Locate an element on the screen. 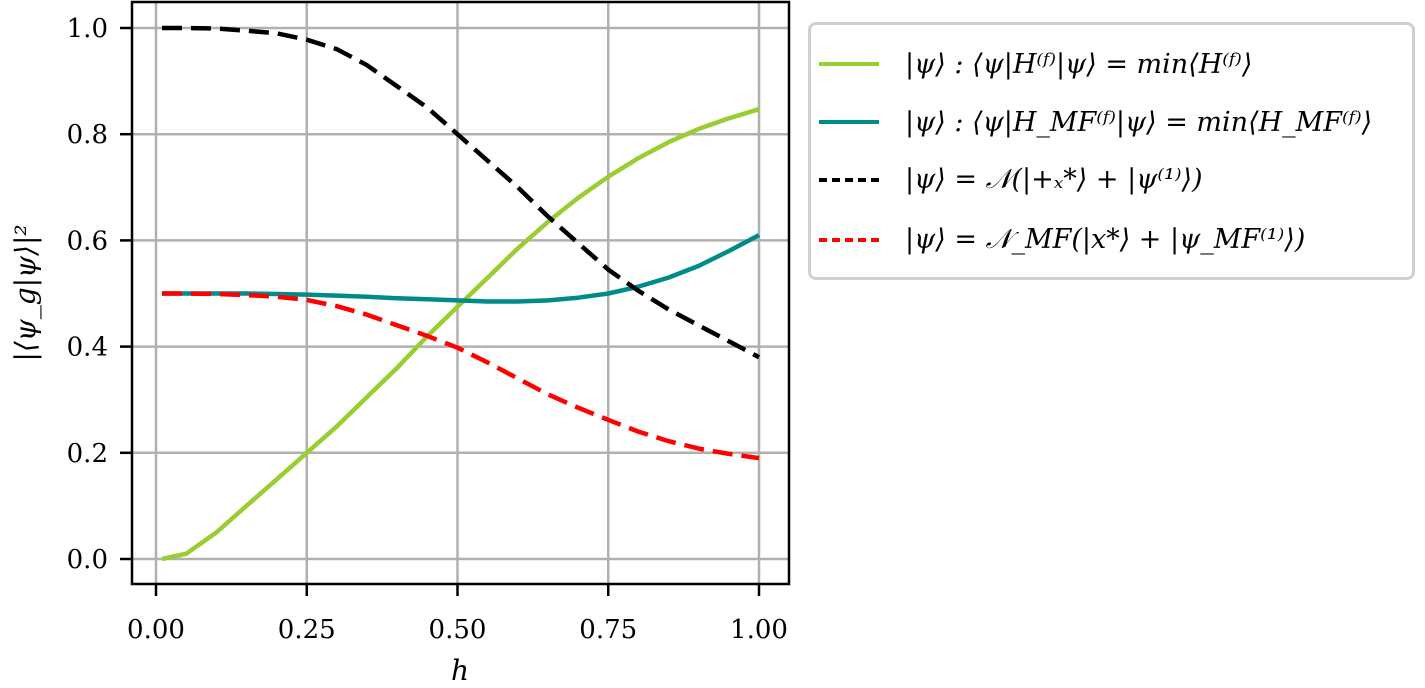 Image resolution: width=1425 pixels, height=688 pixels. legend-swatch-green is located at coordinates (849, 64).